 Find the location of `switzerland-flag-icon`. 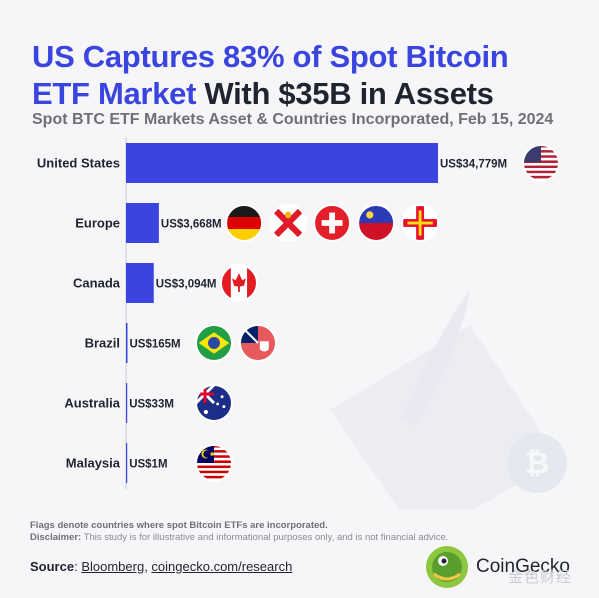

switzerland-flag-icon is located at coordinates (332, 223).